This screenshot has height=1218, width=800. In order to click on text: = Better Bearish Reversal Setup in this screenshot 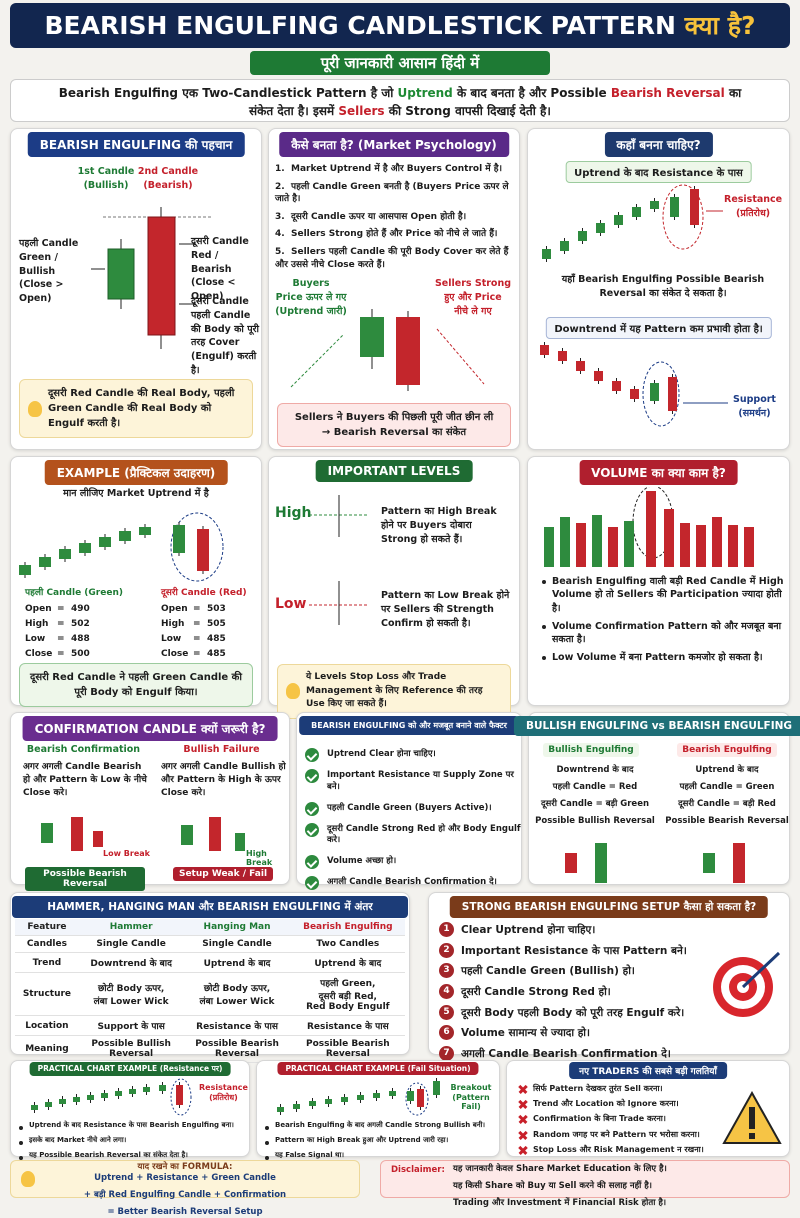, I will do `click(185, 1211)`.